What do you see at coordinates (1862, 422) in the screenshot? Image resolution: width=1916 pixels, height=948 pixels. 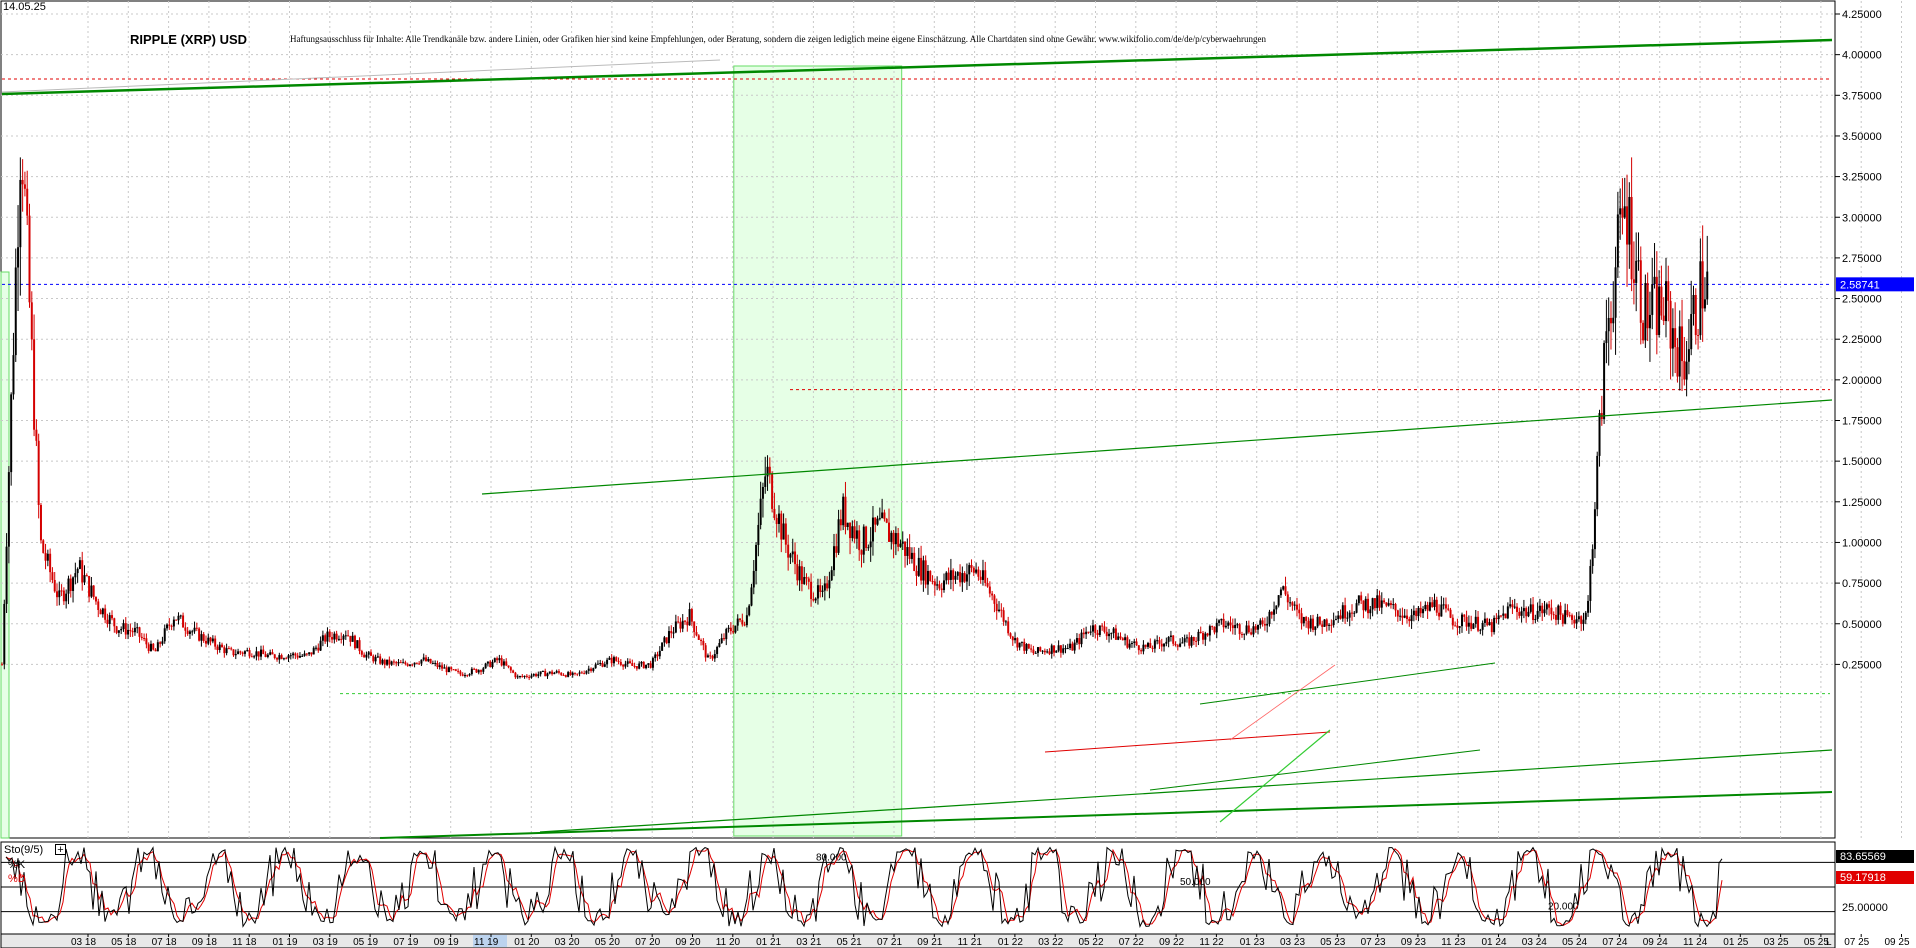 I see `y-tick-label: 1.75000` at bounding box center [1862, 422].